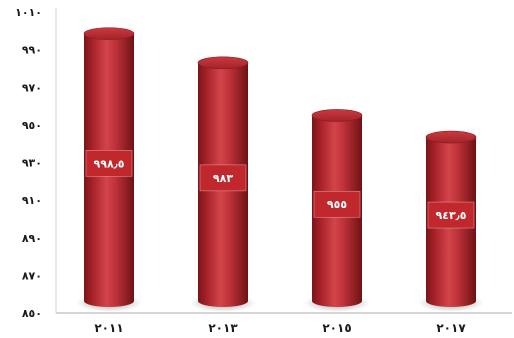 The image size is (514, 338). I want to click on y-tick-label: ٨٩٠, so click(32, 238).